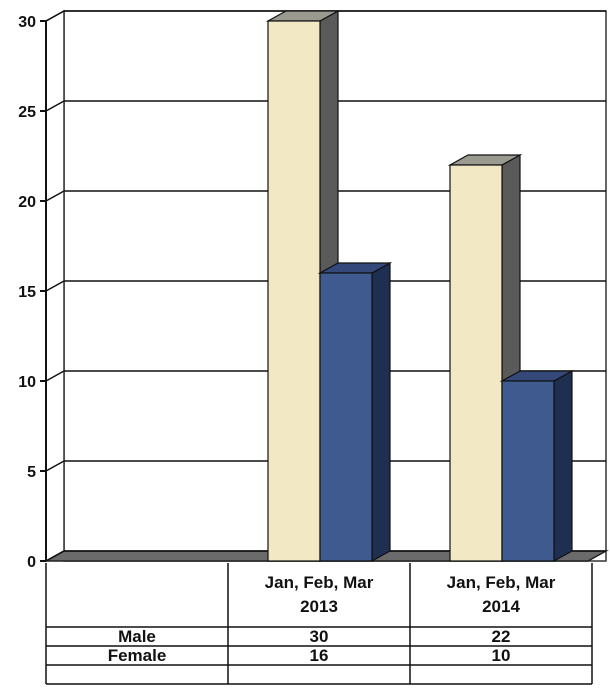 This screenshot has width=610, height=689. What do you see at coordinates (501, 636) in the screenshot?
I see `data-label: 22` at bounding box center [501, 636].